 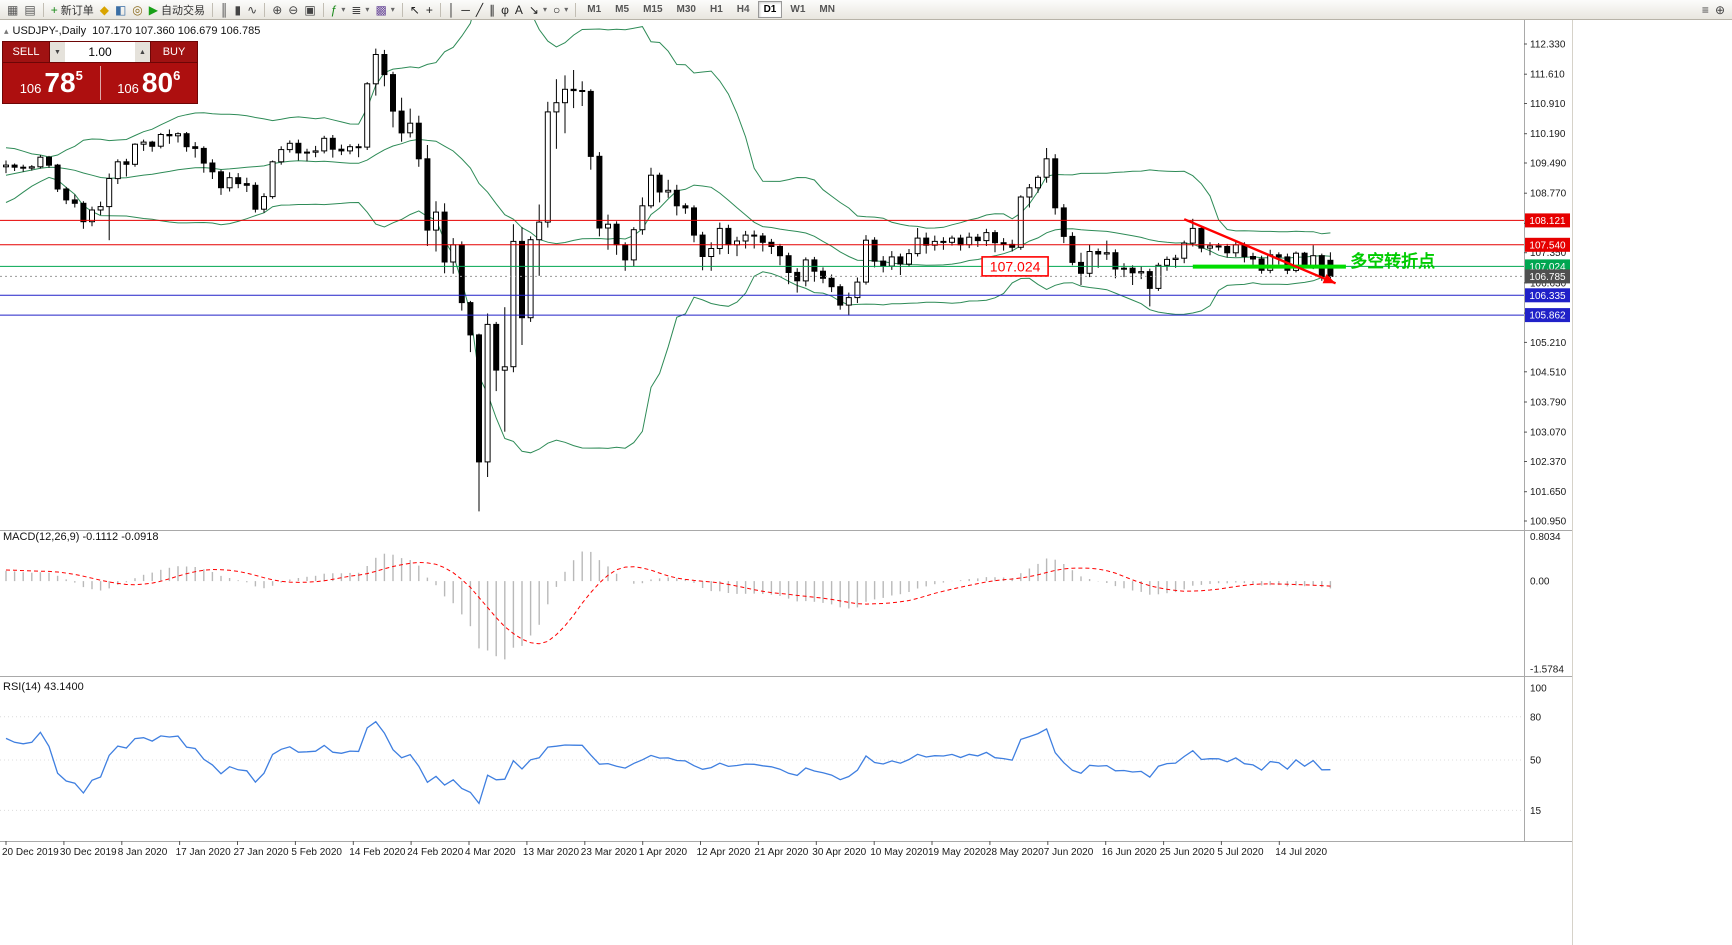 What do you see at coordinates (1547, 277) in the screenshot?
I see `svg-text: 106.785` at bounding box center [1547, 277].